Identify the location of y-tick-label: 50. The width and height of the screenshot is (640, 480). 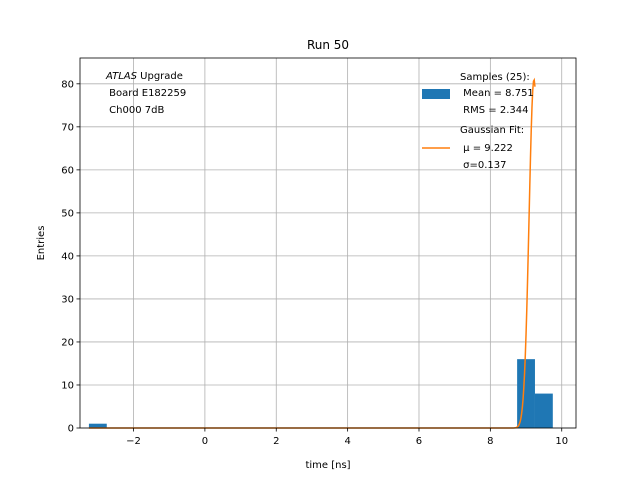
(67, 213).